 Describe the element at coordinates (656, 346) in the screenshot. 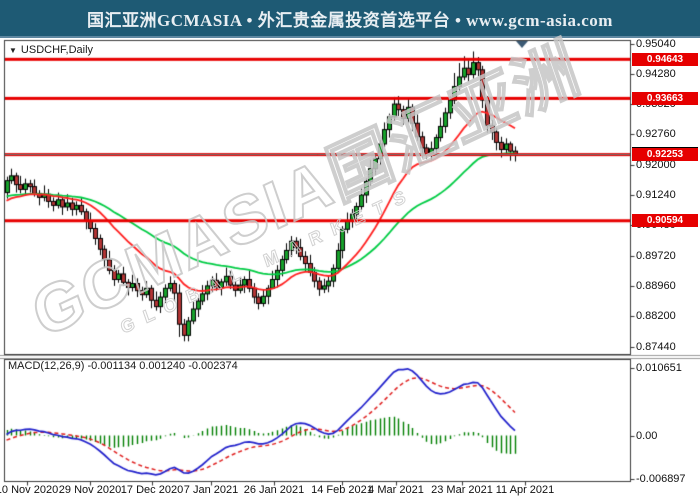

I see `price-tick-label: 0.87440` at that location.